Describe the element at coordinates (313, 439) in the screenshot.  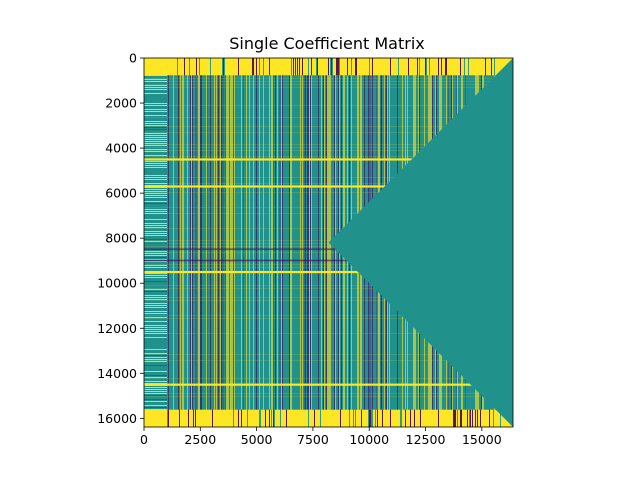
I see `x-tick-label: 7500` at that location.